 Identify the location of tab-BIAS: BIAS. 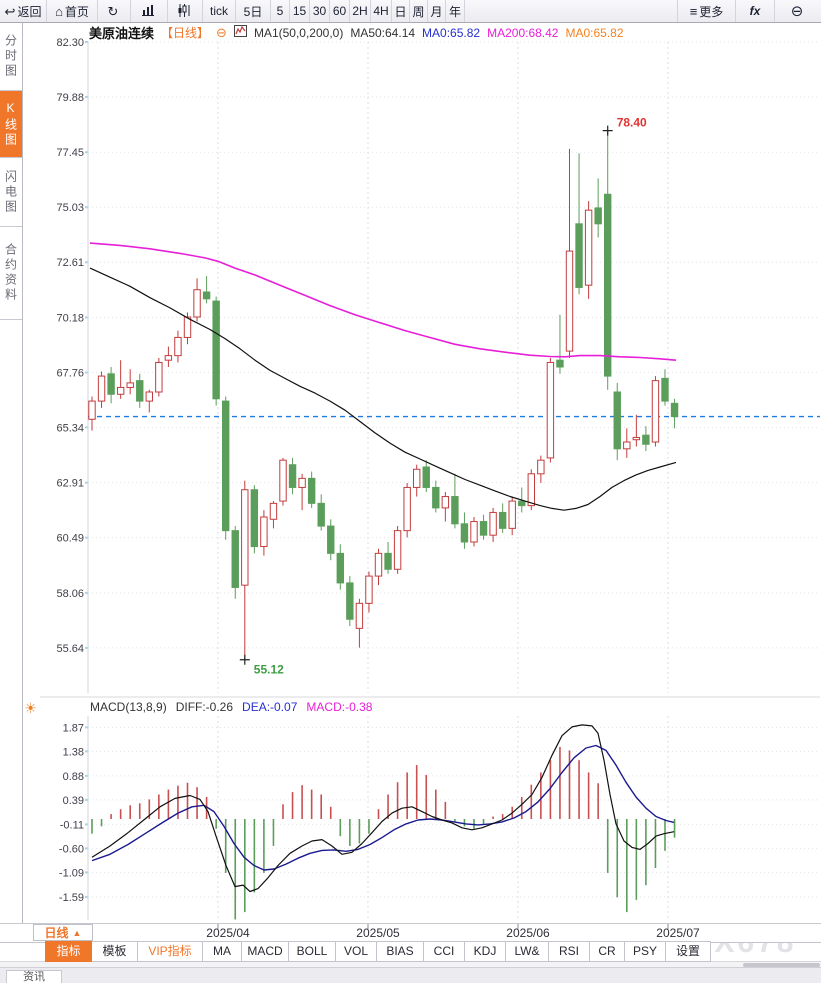
(400, 951).